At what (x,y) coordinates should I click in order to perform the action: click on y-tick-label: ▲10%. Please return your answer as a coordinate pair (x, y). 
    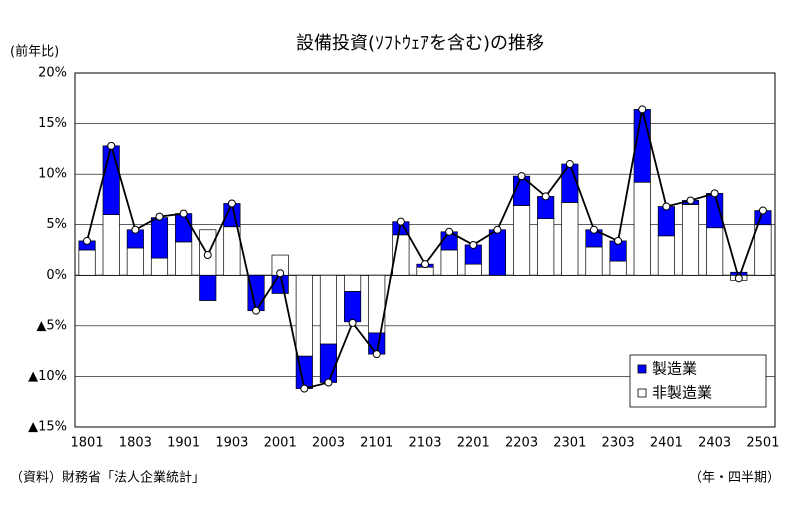
    Looking at the image, I should click on (47, 376).